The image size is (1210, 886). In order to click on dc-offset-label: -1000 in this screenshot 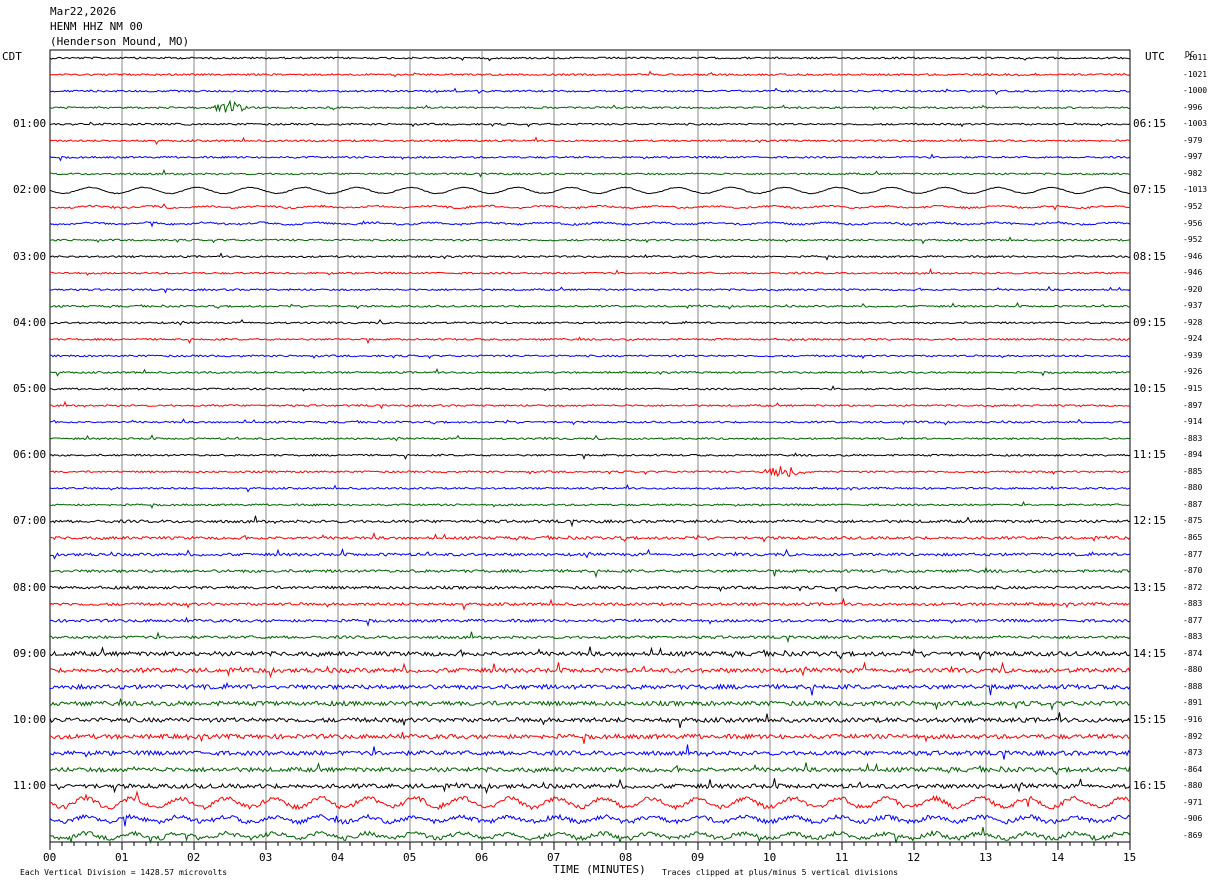, I will do `click(1195, 91)`.